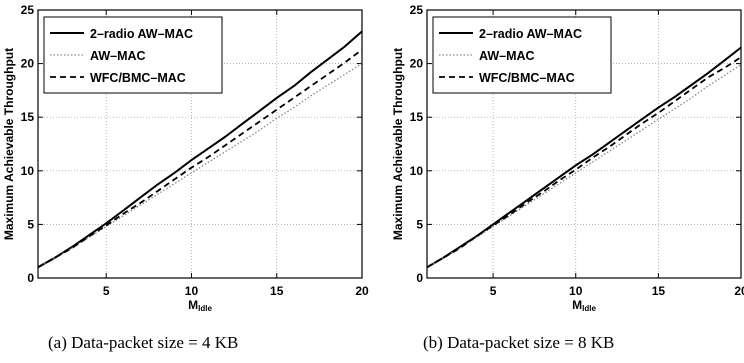 This screenshot has width=744, height=363. Describe the element at coordinates (143, 342) in the screenshot. I see `caption-a: (a) Data-packet size = 4 KB` at that location.